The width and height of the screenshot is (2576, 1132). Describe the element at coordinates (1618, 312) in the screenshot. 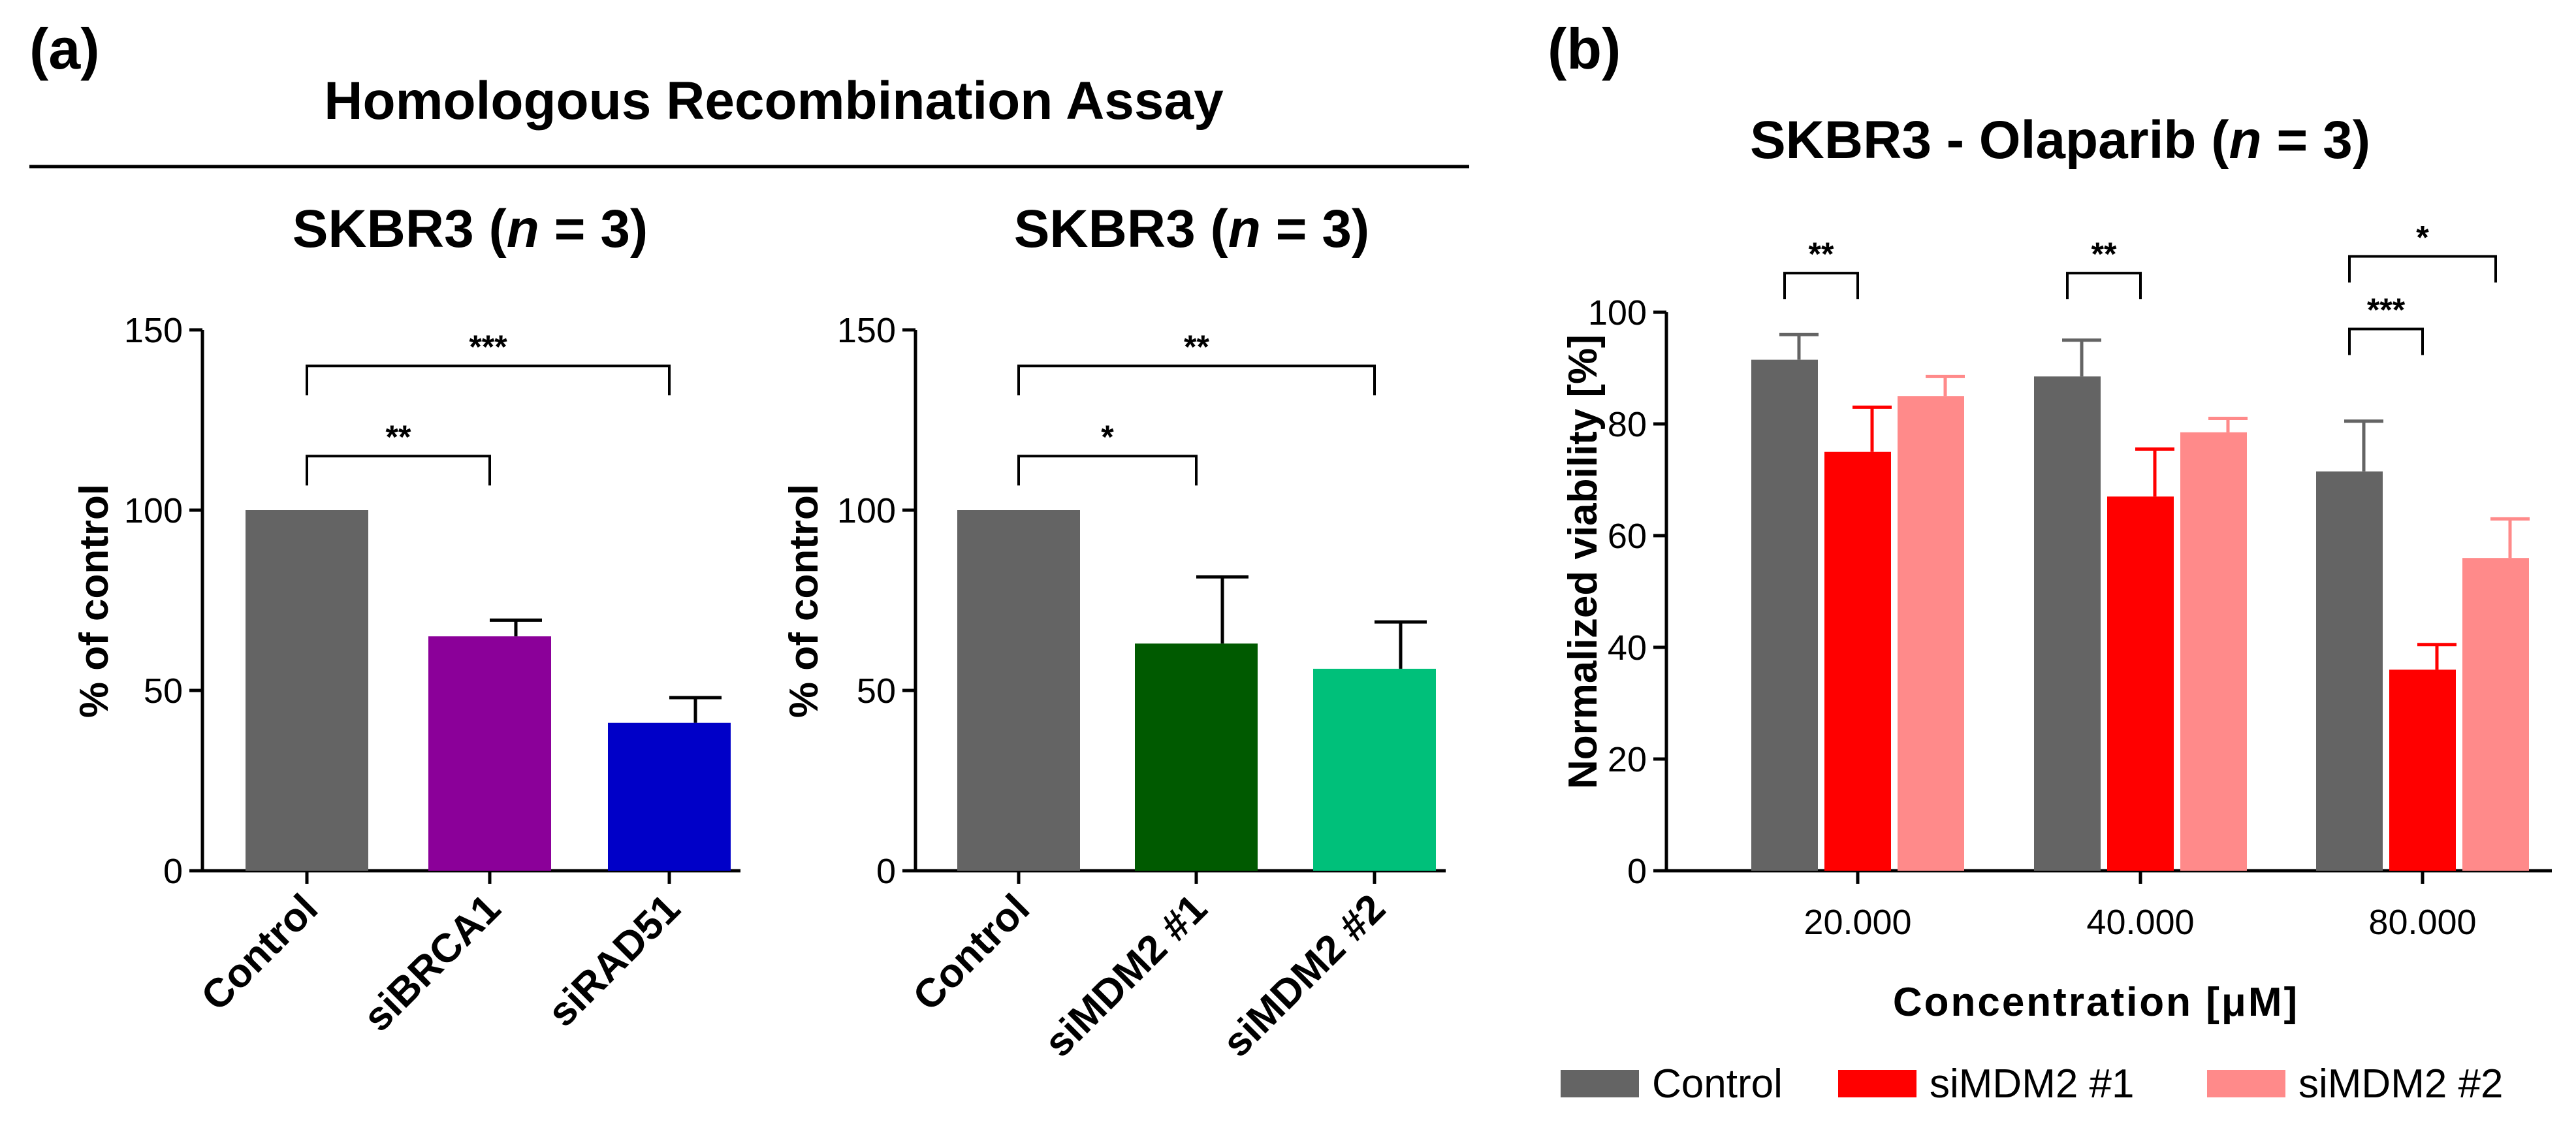

I see `chart-b-ytick-label: 100` at that location.